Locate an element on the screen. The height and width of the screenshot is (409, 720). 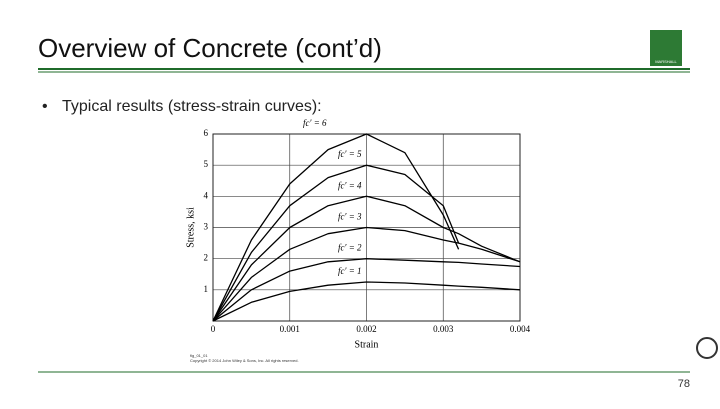
y-tick-label: 2 is located at coordinates (206, 258).